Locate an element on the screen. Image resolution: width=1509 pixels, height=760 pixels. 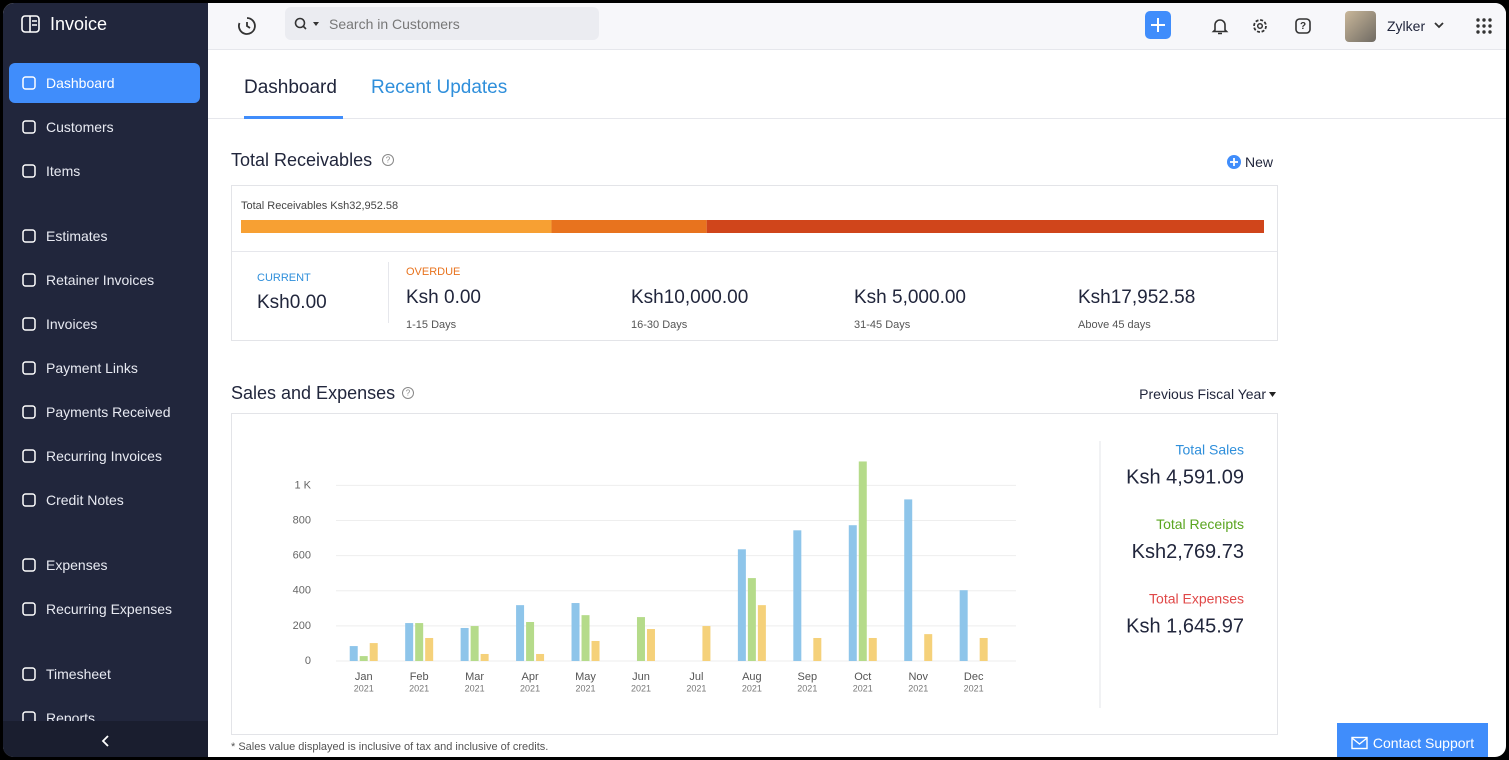
x-tick-label: Aug is located at coordinates (752, 677).